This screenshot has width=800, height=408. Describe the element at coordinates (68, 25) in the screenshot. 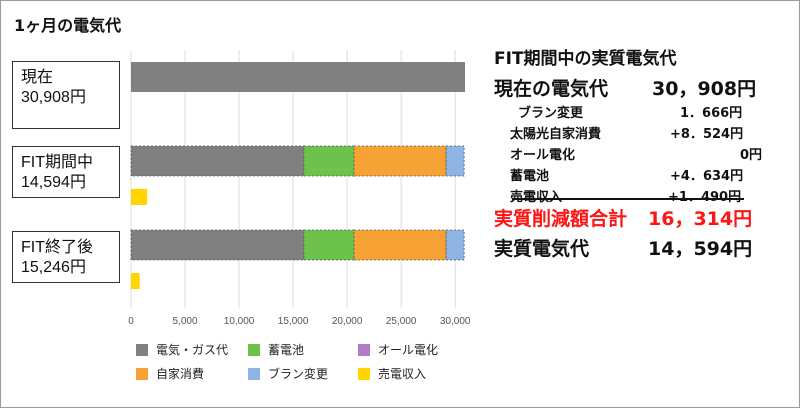

I see `figure-title: 1ヶ月の電気代` at that location.